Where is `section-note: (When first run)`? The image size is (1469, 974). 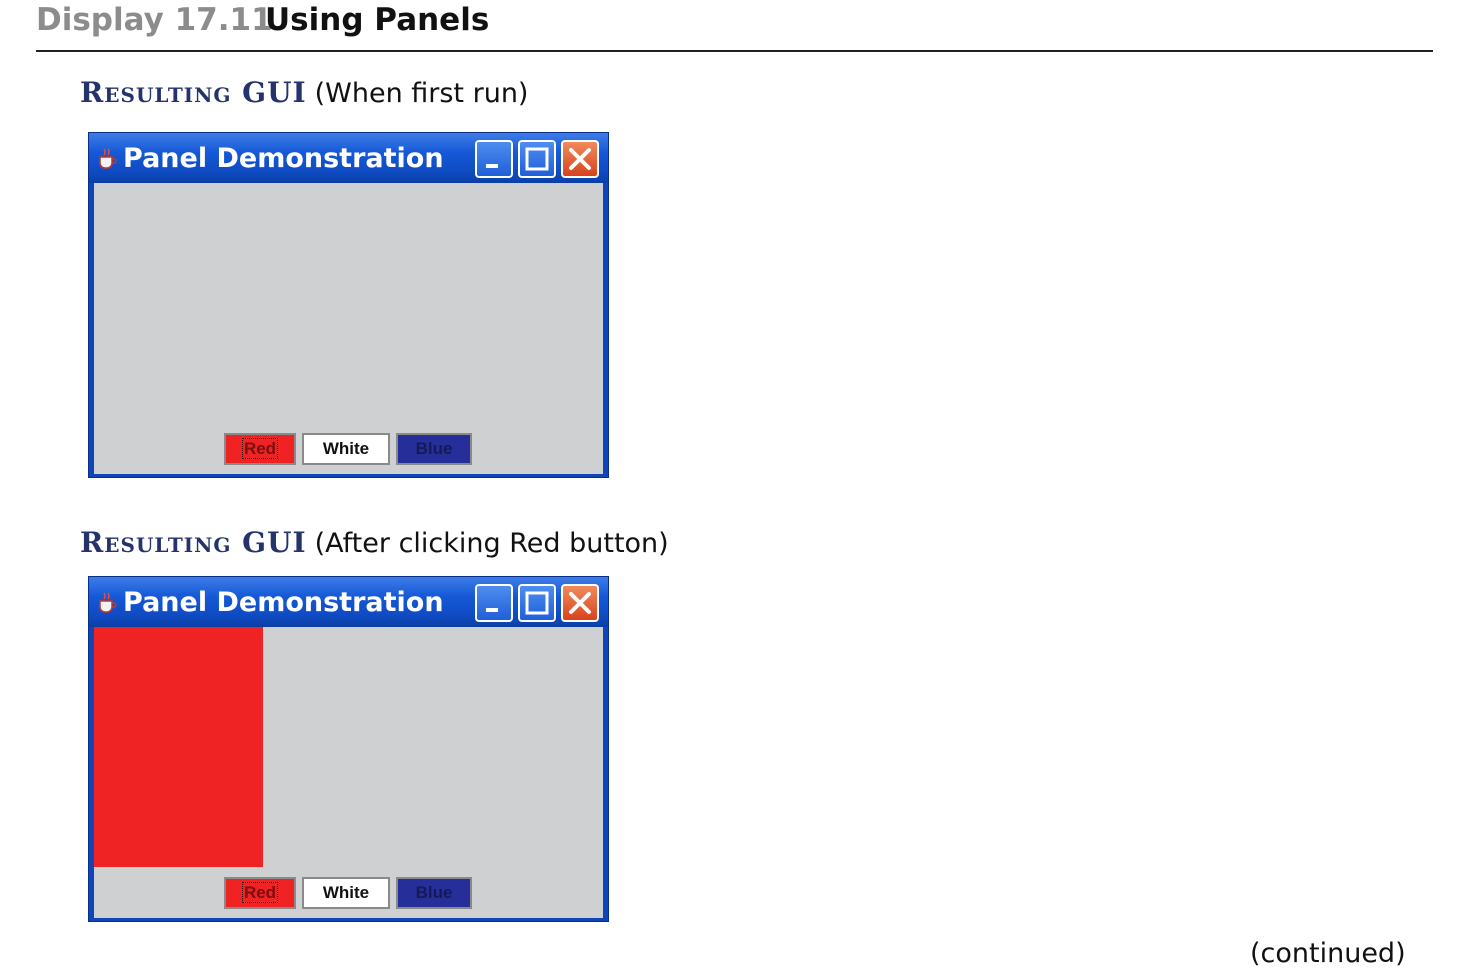
section-note: (When first run) is located at coordinates (421, 93).